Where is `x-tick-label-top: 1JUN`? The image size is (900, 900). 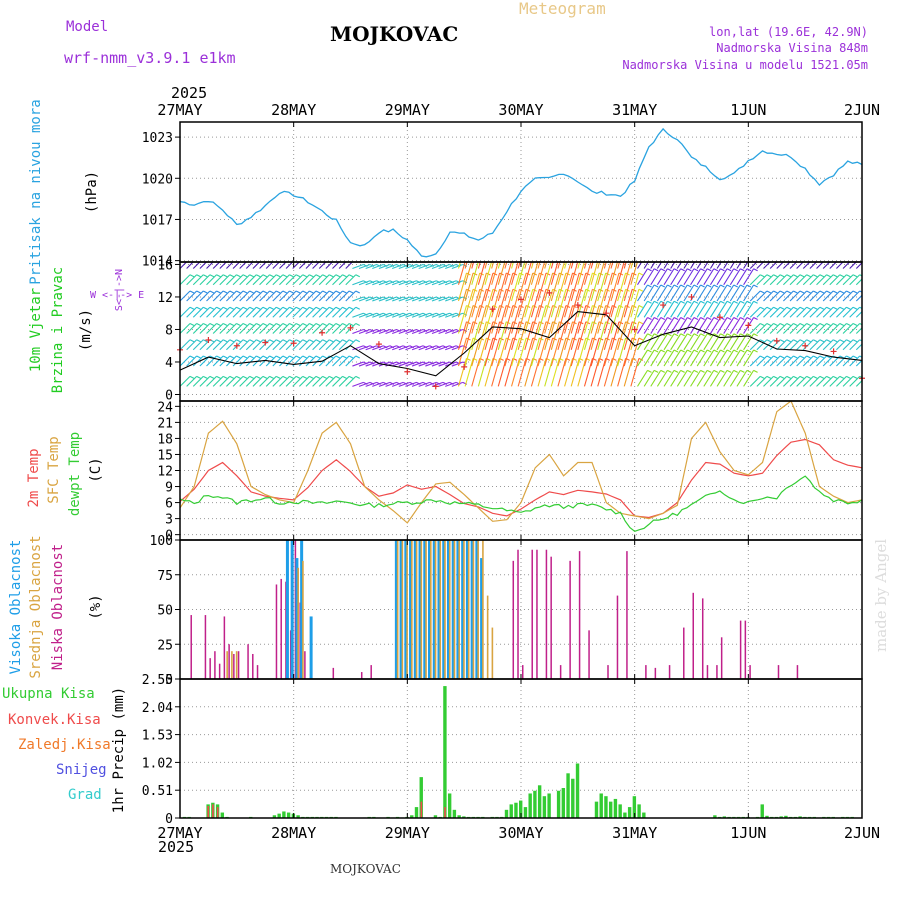 x-tick-label-top: 1JUN is located at coordinates (748, 110).